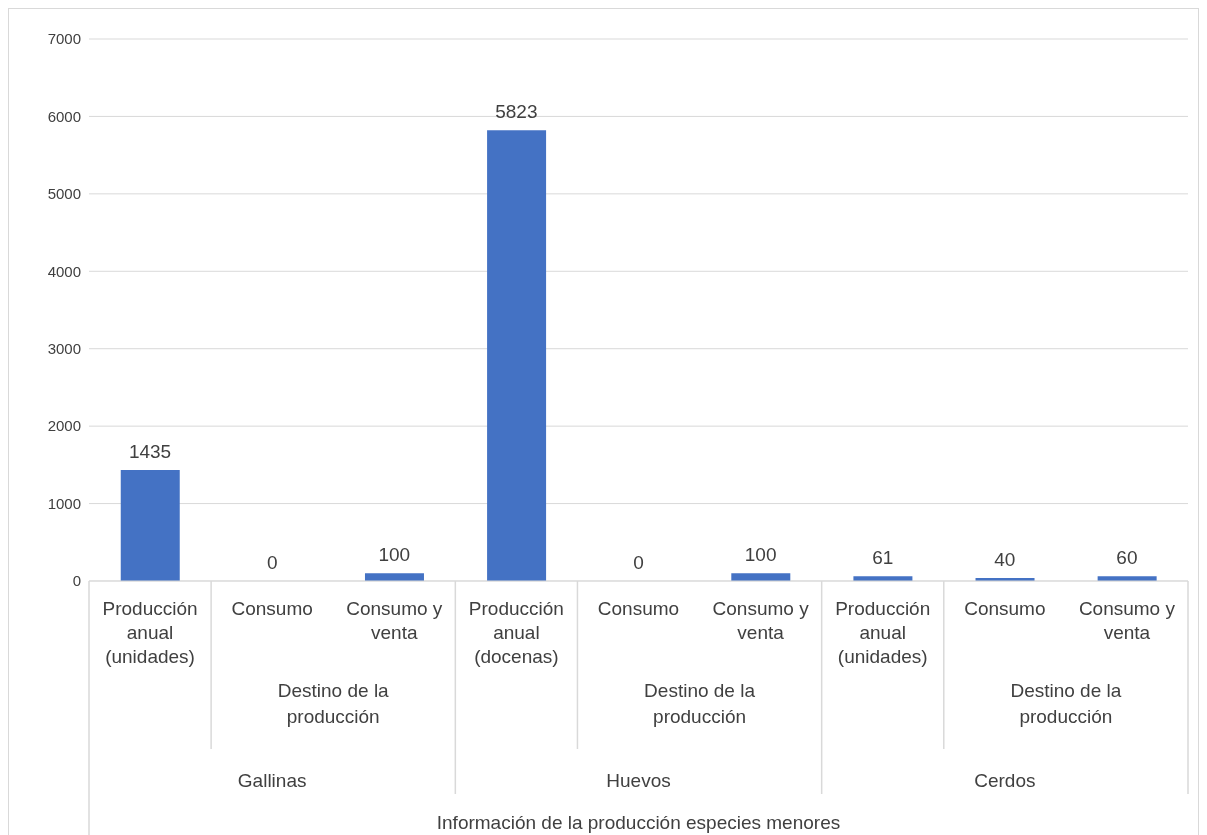 Image resolution: width=1207 pixels, height=835 pixels. Describe the element at coordinates (516, 112) in the screenshot. I see `data-label: 5823` at that location.